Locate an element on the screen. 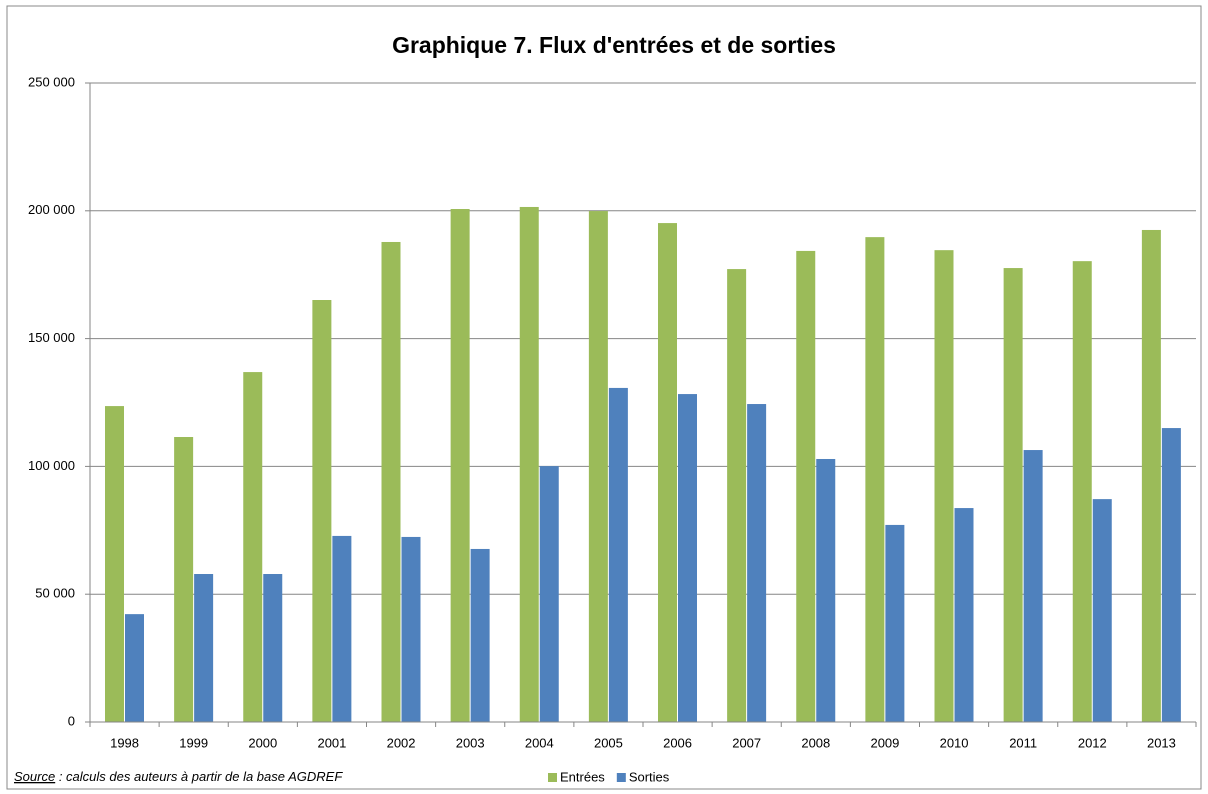 This screenshot has height=794, width=1208. x-tick-label: 2008 is located at coordinates (815, 742).